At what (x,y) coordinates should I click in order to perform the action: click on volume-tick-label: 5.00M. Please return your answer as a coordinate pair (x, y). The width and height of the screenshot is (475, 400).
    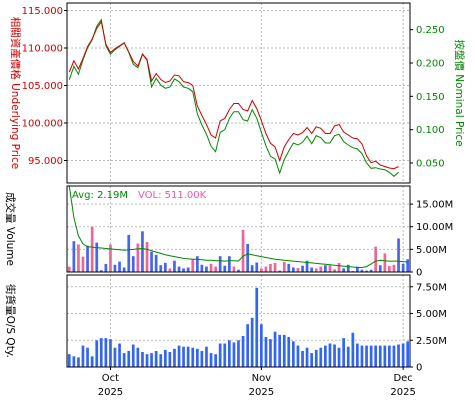
    Looking at the image, I should click on (431, 250).